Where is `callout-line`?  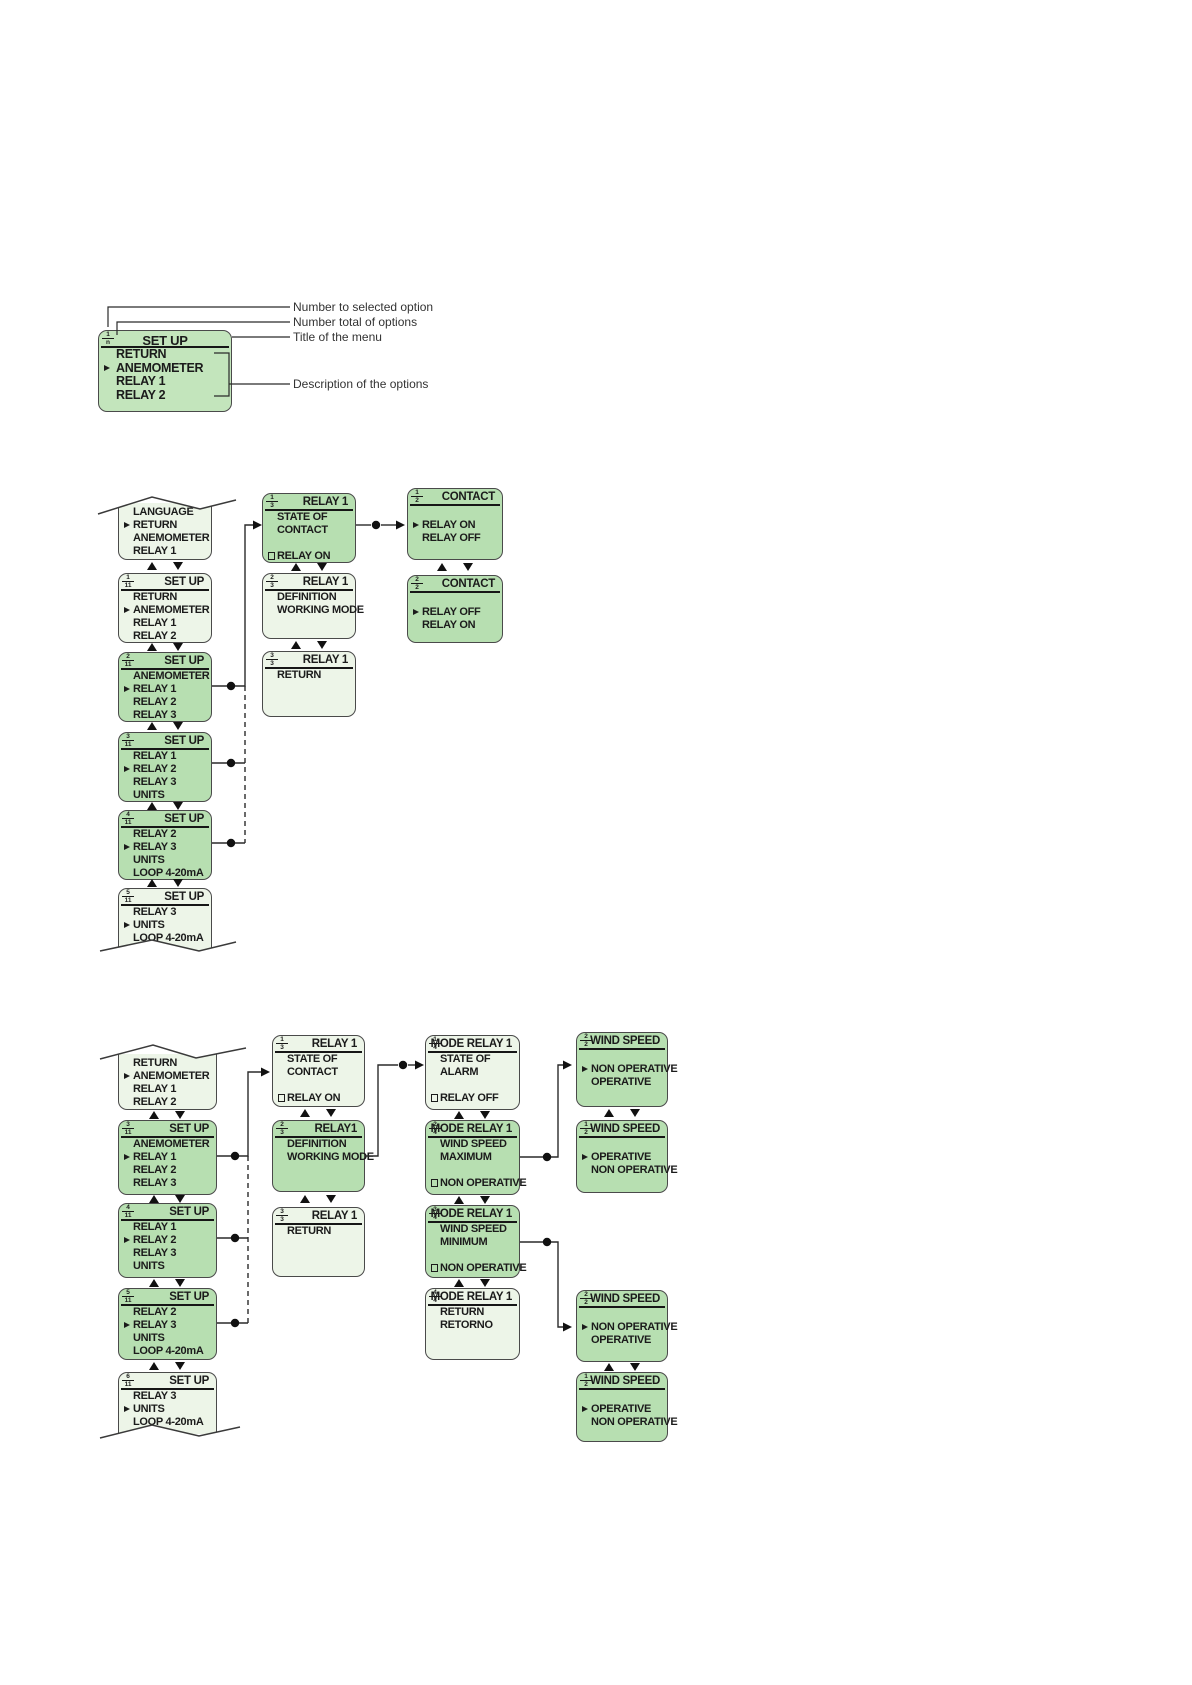
callout-line is located at coordinates (198, 316).